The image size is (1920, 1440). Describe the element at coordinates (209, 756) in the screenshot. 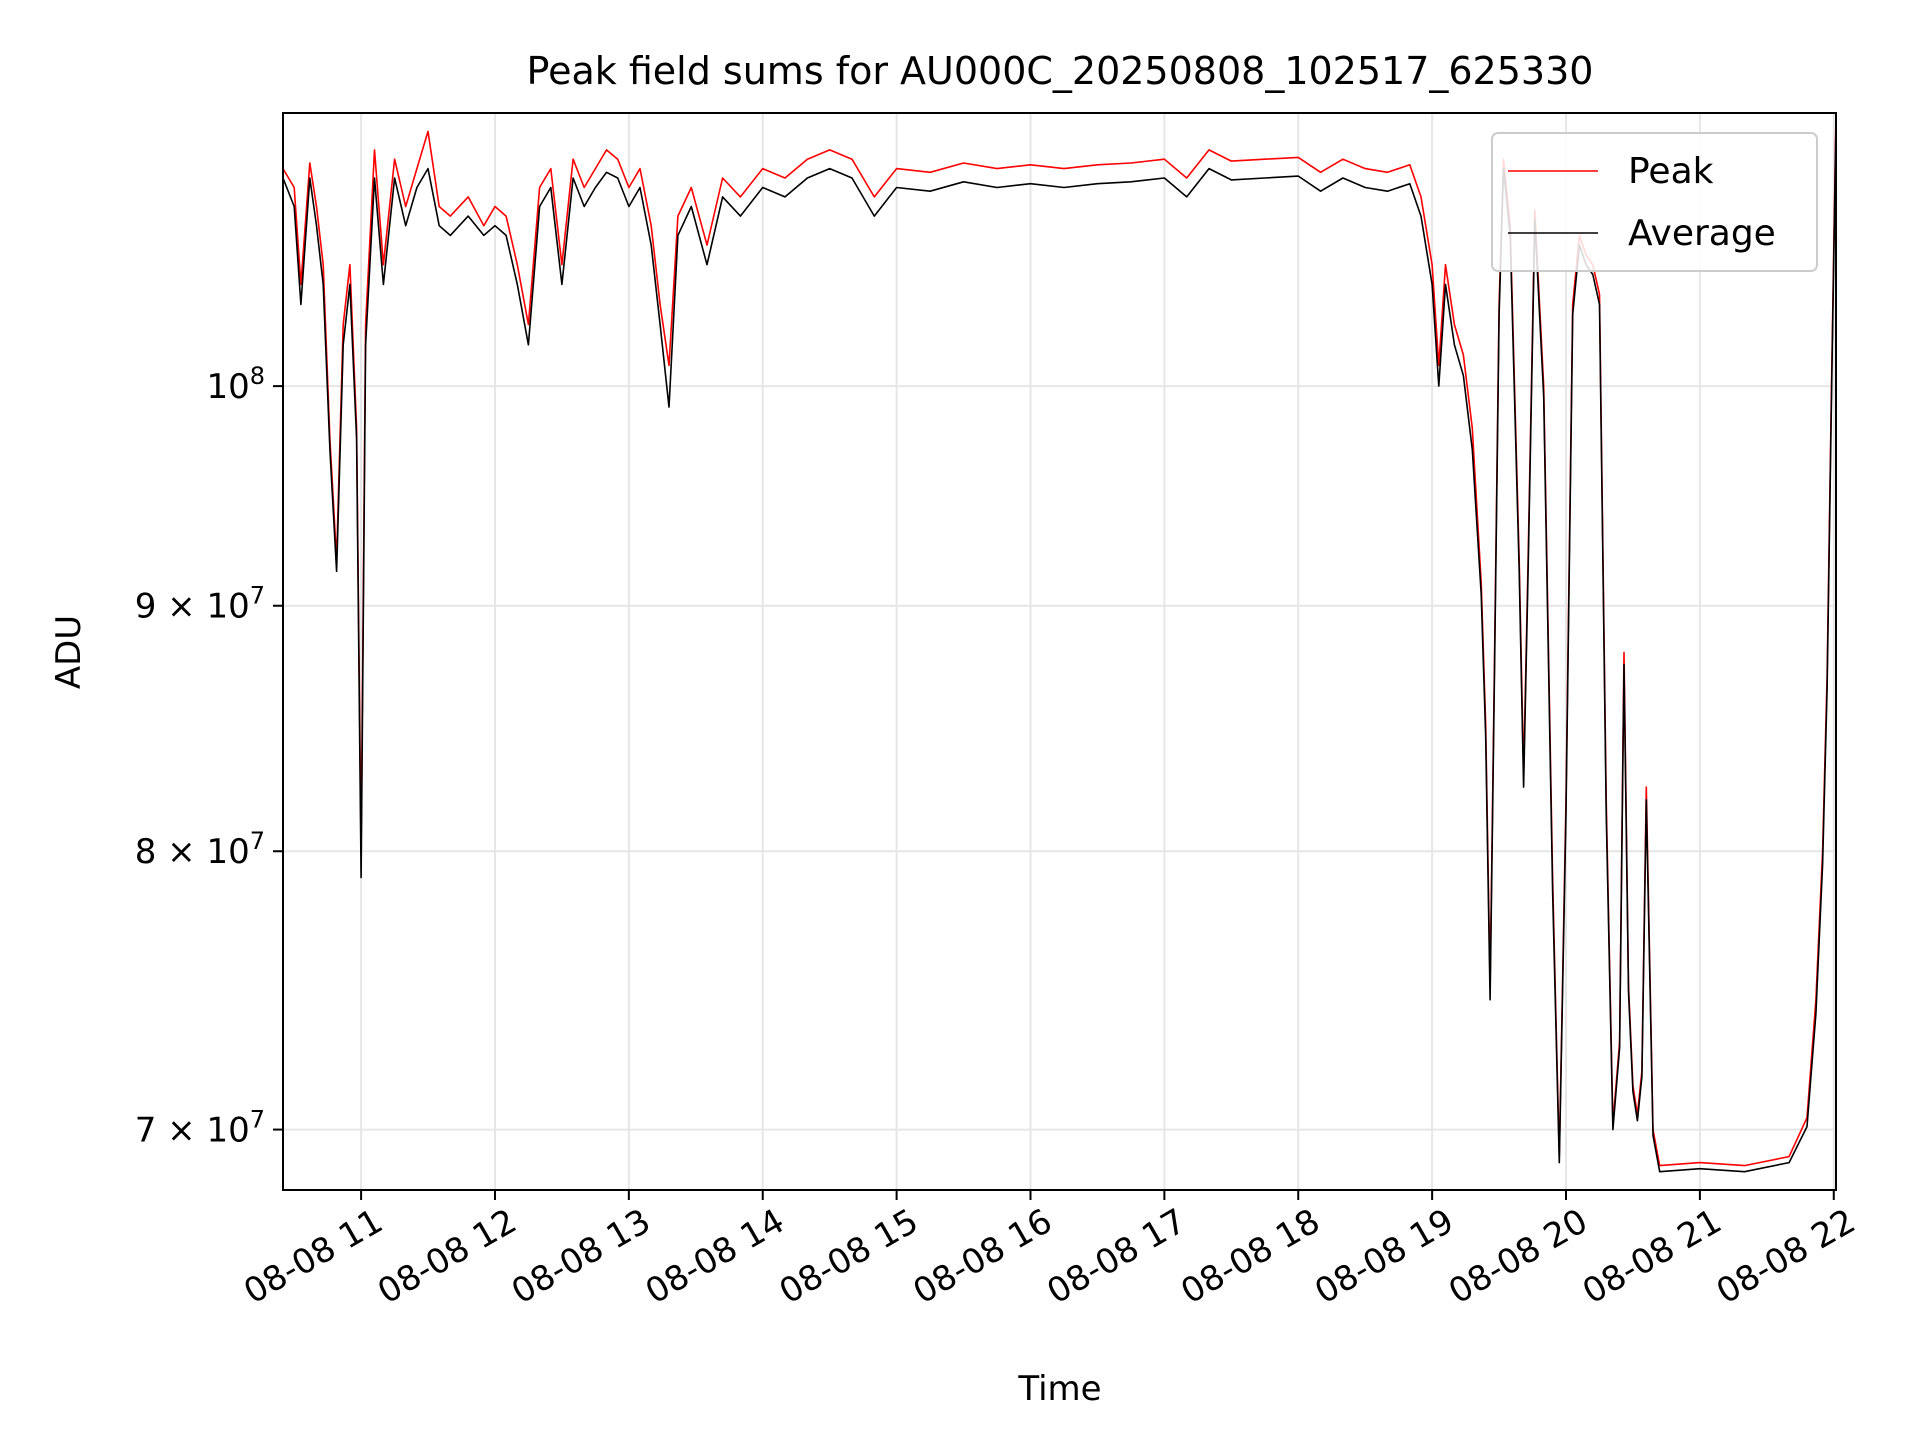

I see `y-axis: 7 × 107 8 × 107 9 × 107 108` at that location.